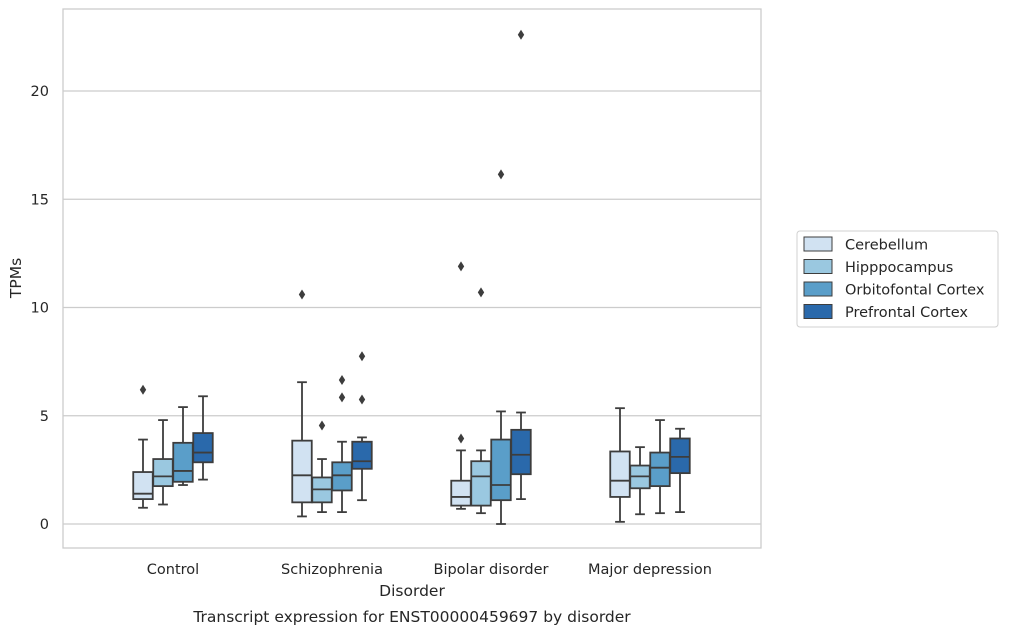 This screenshot has height=634, width=1009. What do you see at coordinates (342, 444) in the screenshot?
I see `box-orbitofontal-cortex` at bounding box center [342, 444].